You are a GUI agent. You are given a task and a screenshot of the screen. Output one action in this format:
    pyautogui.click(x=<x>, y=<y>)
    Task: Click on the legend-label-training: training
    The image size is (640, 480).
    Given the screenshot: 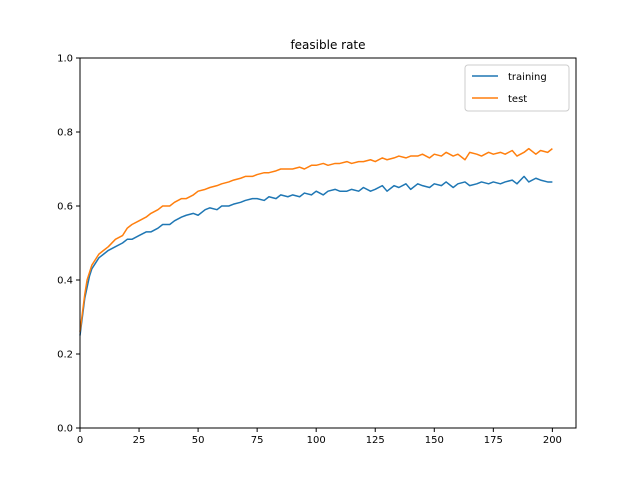 What is the action you would take?
    pyautogui.click(x=527, y=77)
    